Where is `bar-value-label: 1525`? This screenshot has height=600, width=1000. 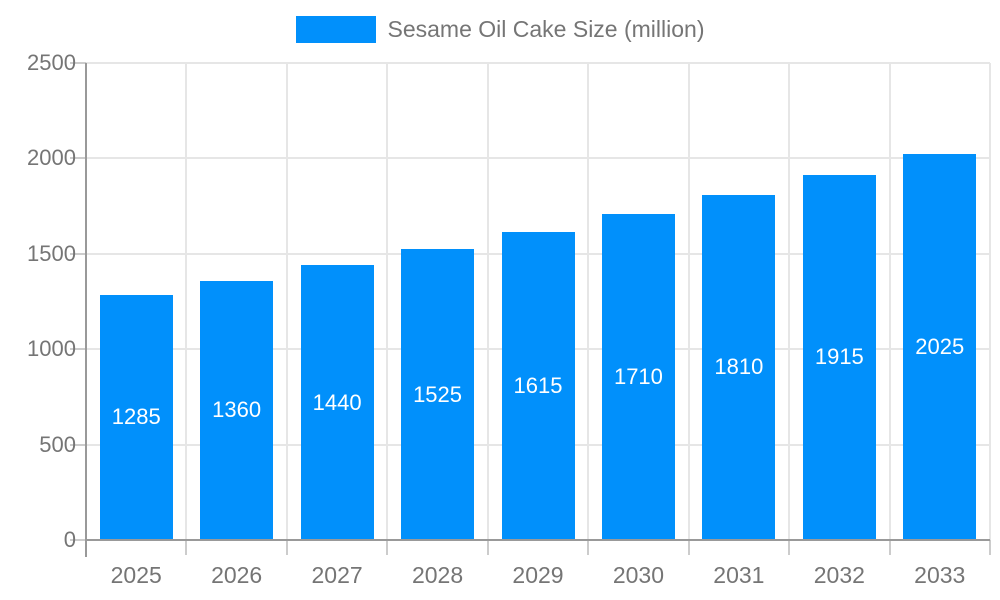 bar-value-label: 1525 is located at coordinates (438, 394).